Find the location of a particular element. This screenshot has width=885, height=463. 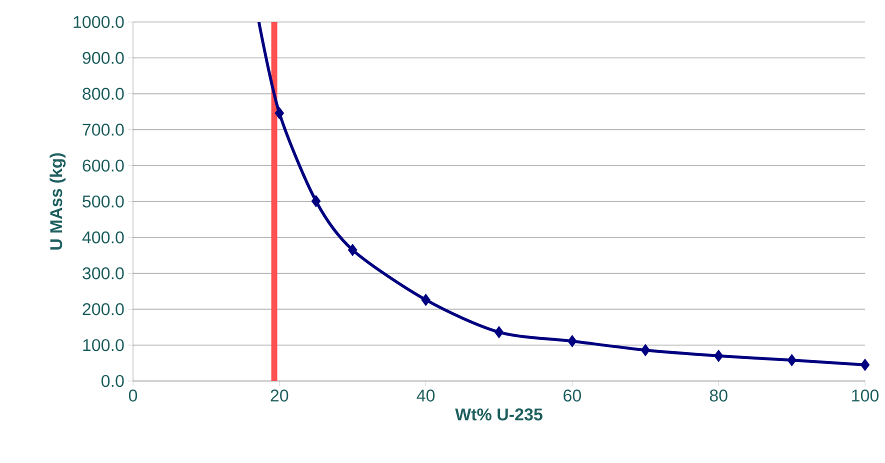

y-tick-label: 800.0 is located at coordinates (103, 94).